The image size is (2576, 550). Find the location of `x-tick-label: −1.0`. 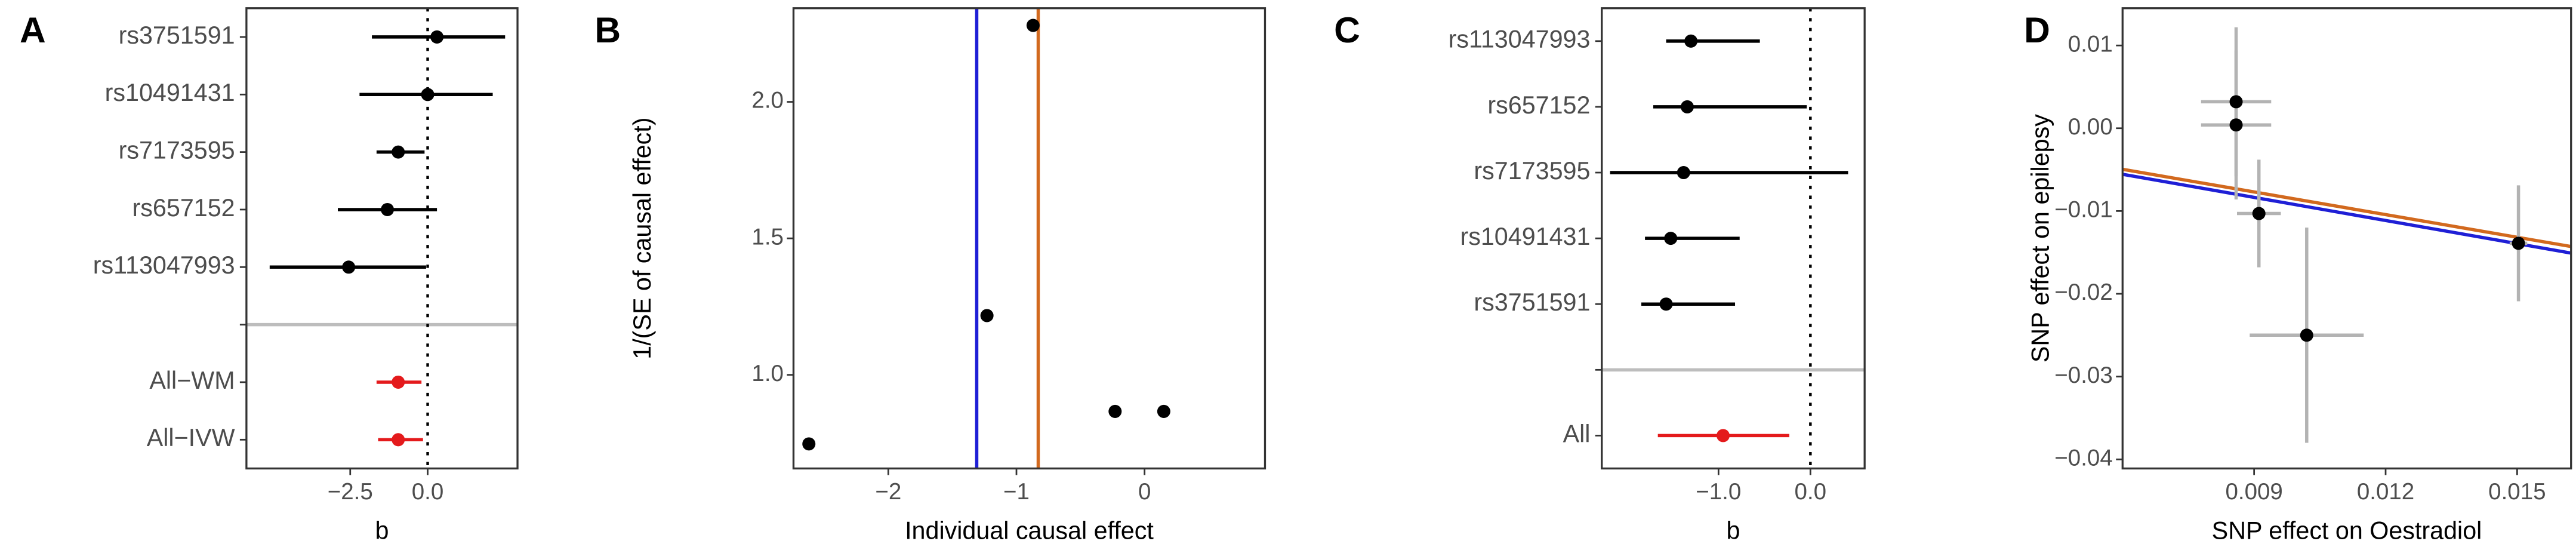

x-tick-label: −1.0 is located at coordinates (1718, 492).